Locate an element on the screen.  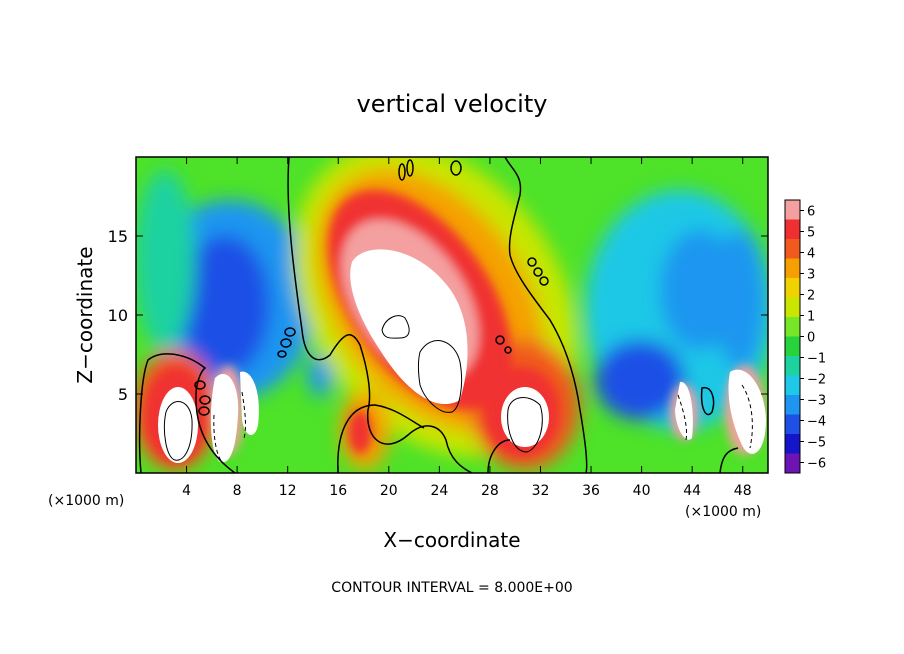
x-tick-label: 36 is located at coordinates (591, 491).